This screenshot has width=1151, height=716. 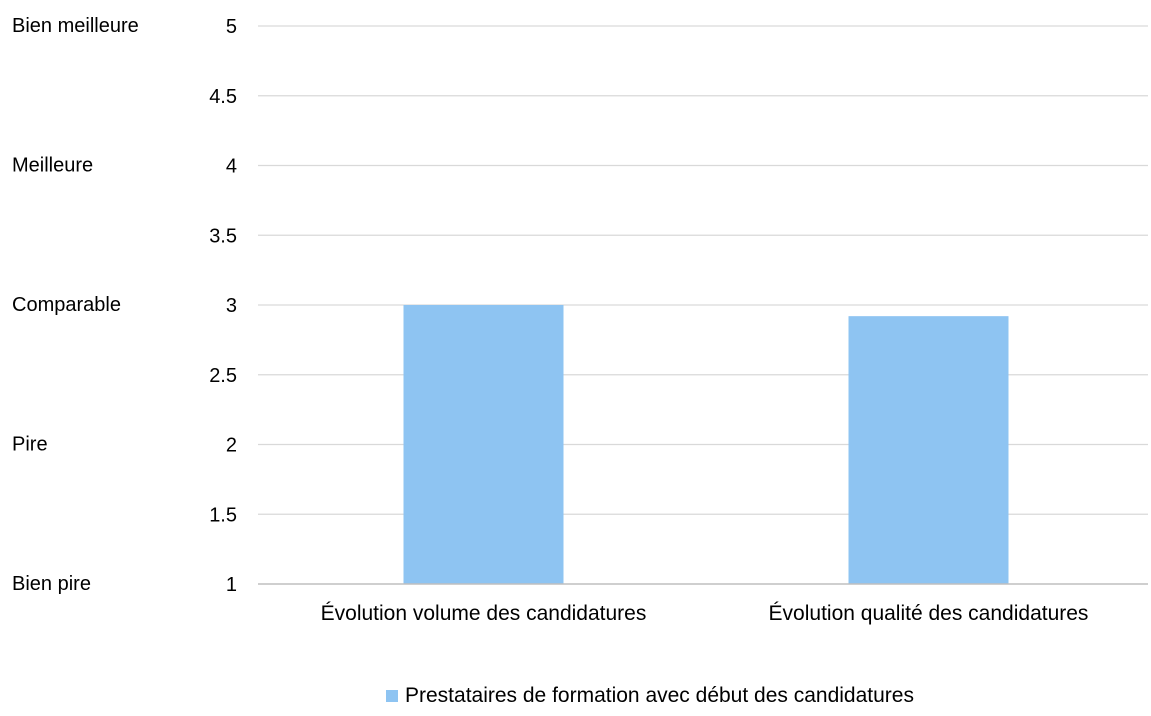 What do you see at coordinates (392, 696) in the screenshot?
I see `legend-swatch` at bounding box center [392, 696].